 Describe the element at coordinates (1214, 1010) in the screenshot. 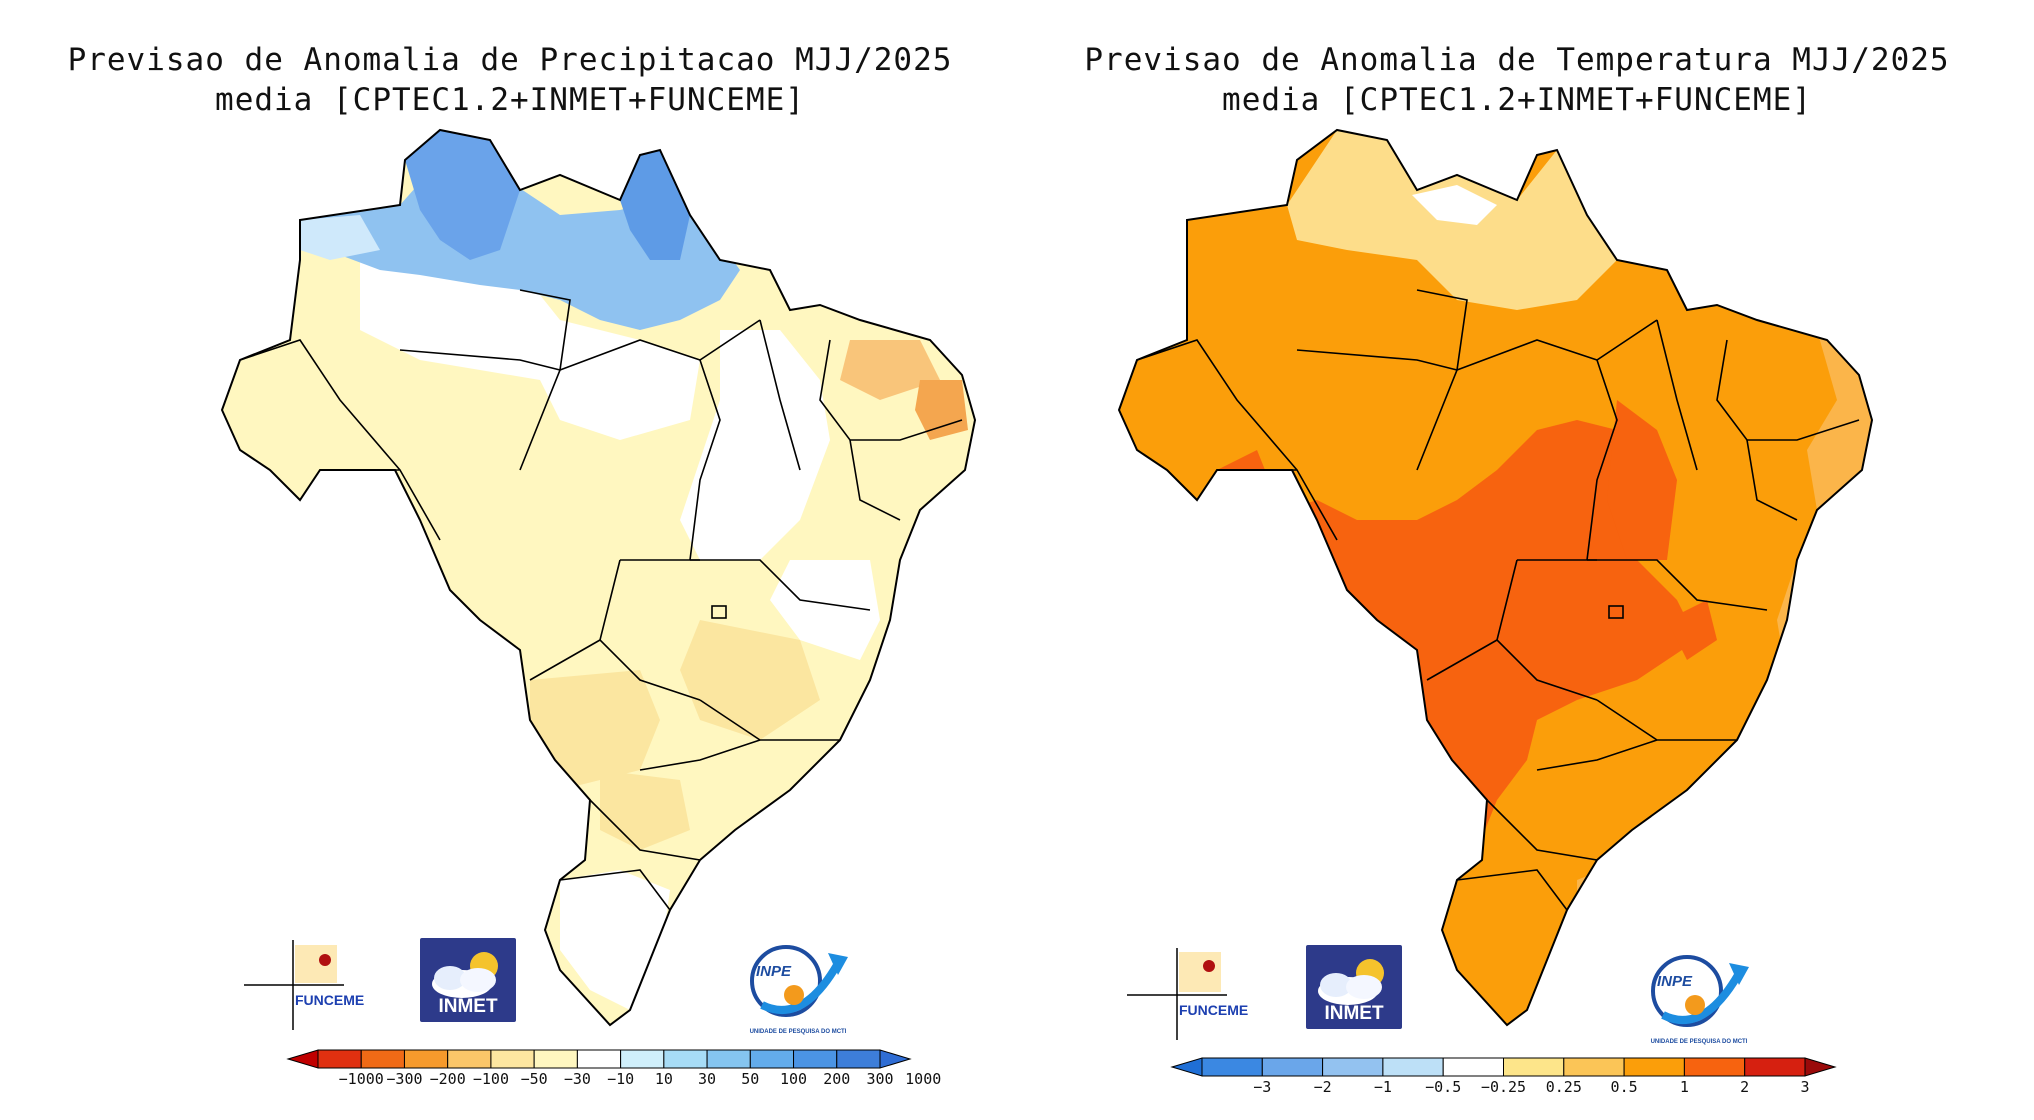

I see `funceme-text-temp: FUNCEME` at that location.